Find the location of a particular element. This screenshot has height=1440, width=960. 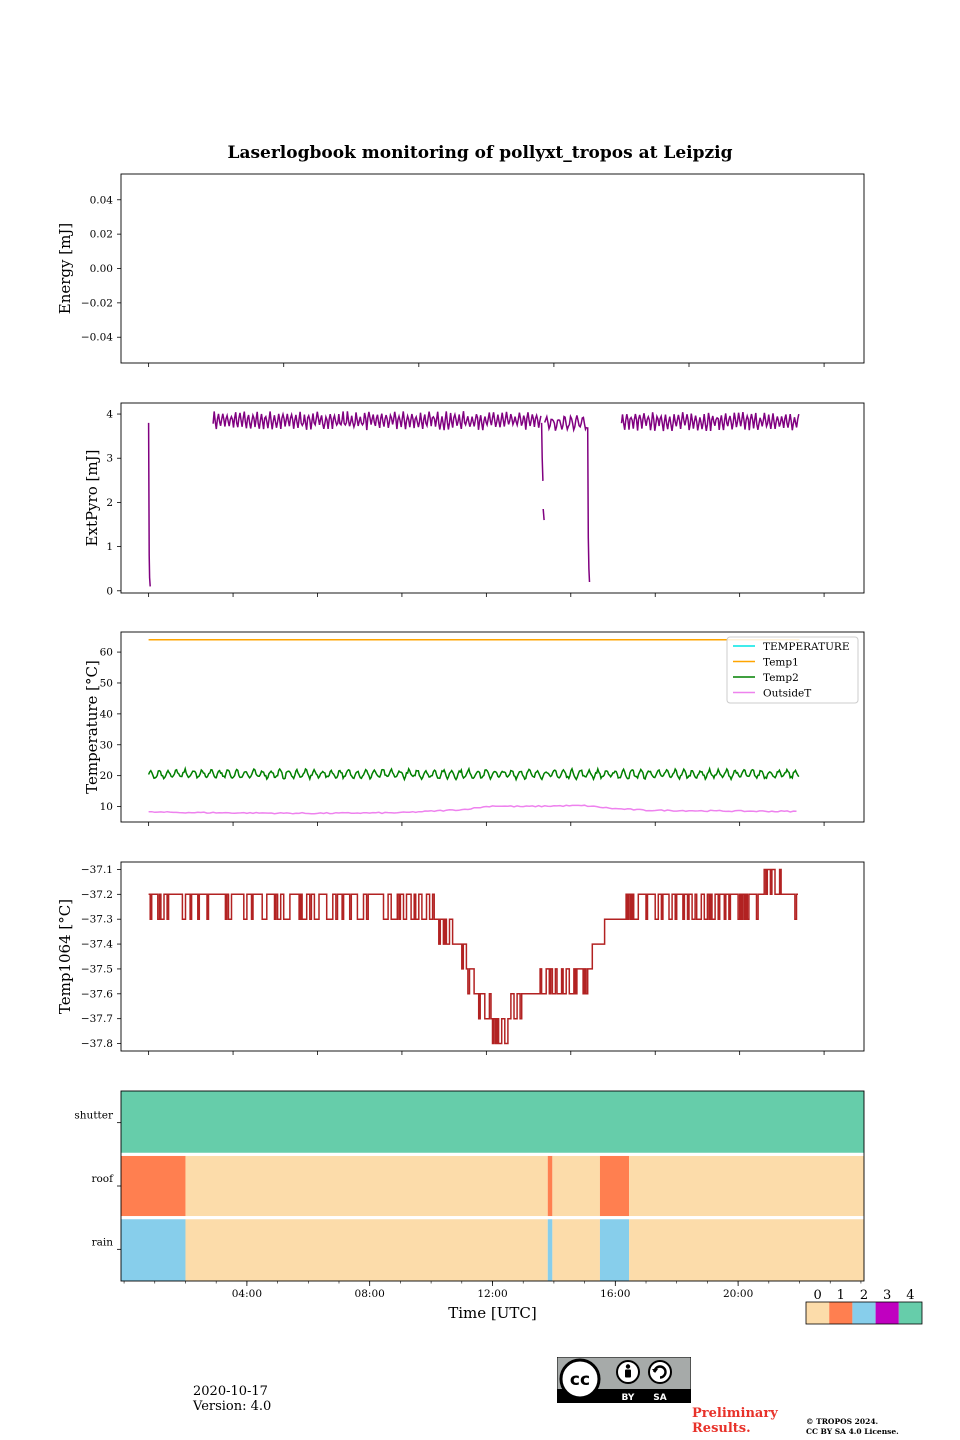

status-xtick-label: 12:00 is located at coordinates (492, 1294).